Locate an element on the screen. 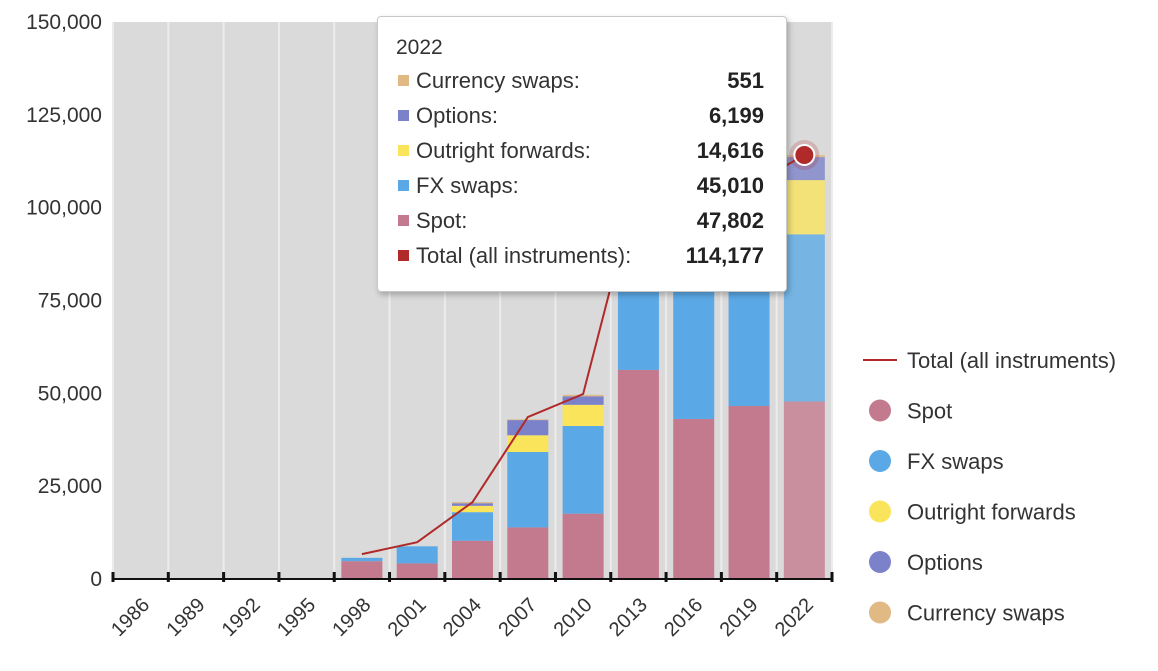  legend-label: FX swaps is located at coordinates (955, 461).